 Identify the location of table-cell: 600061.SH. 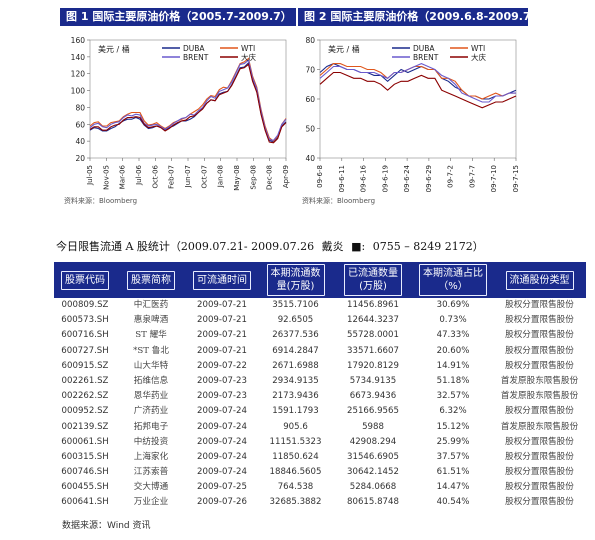
(85, 441).